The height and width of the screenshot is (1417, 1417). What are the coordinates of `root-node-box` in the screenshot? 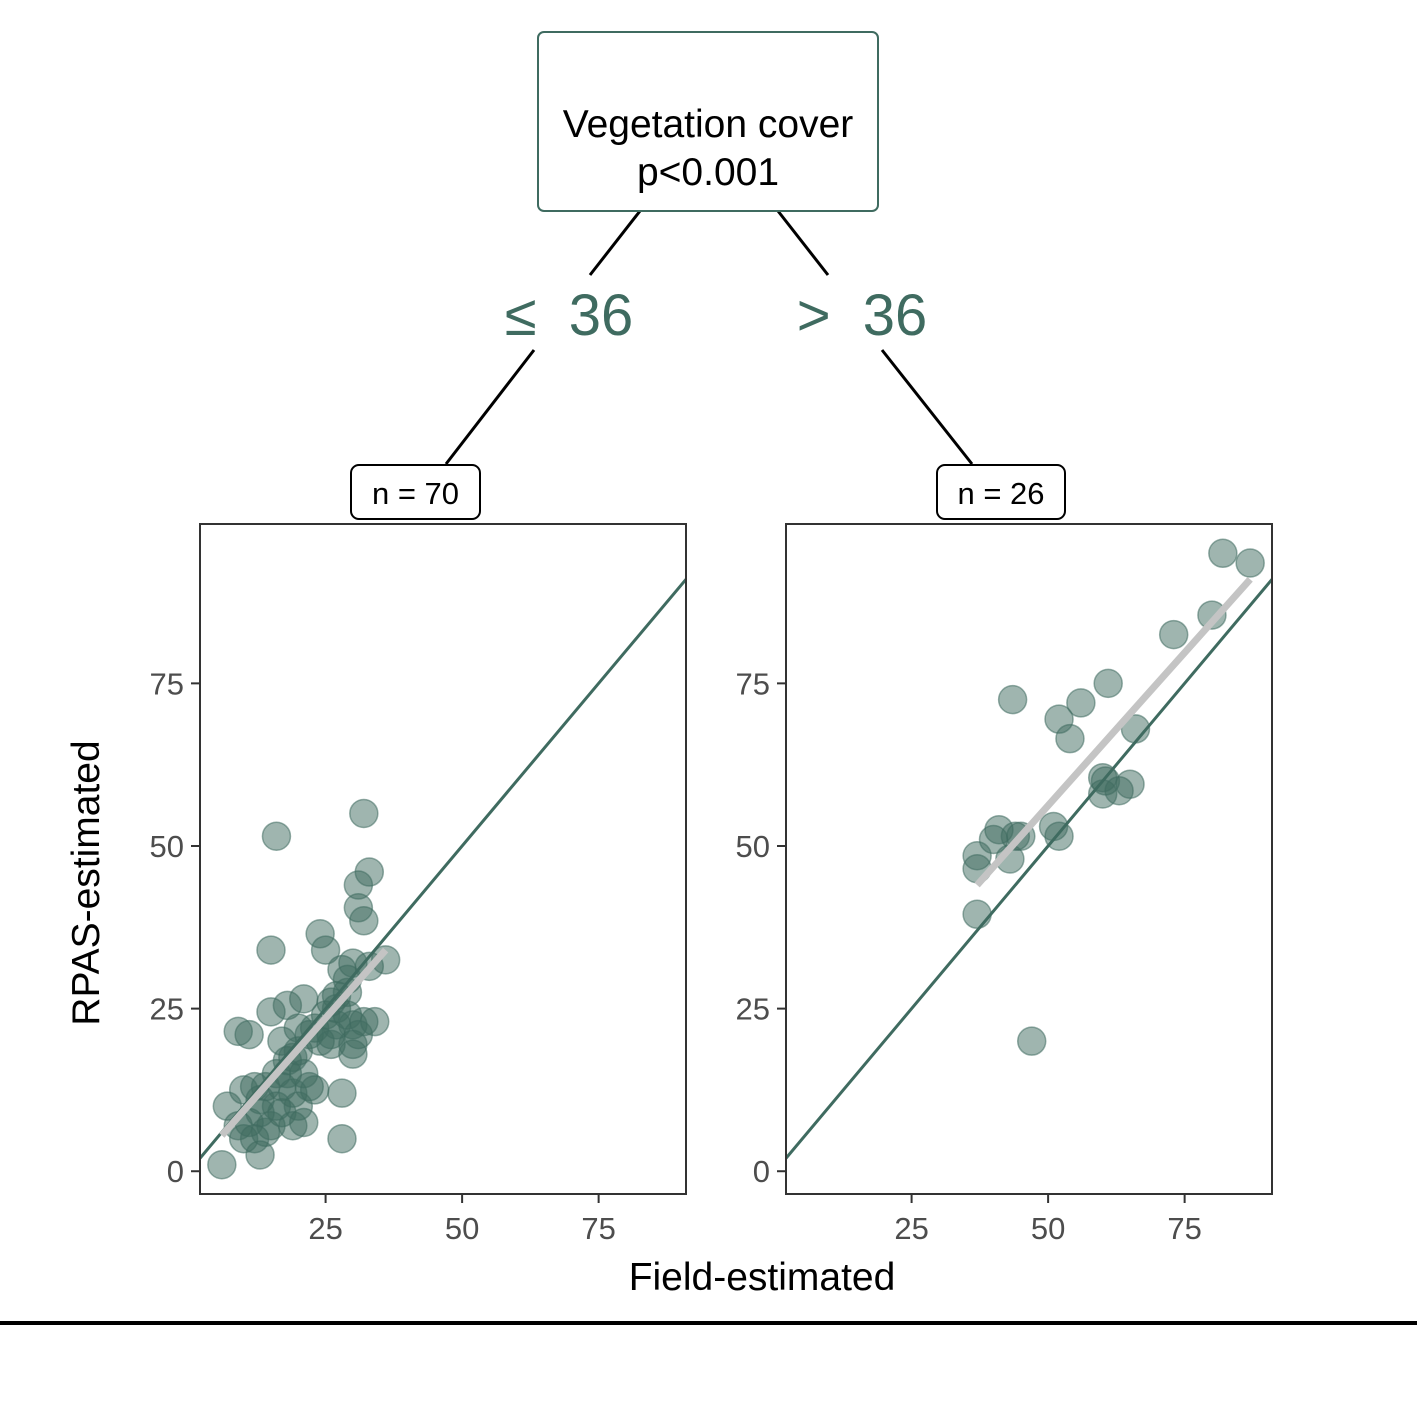 It's located at (708, 121).